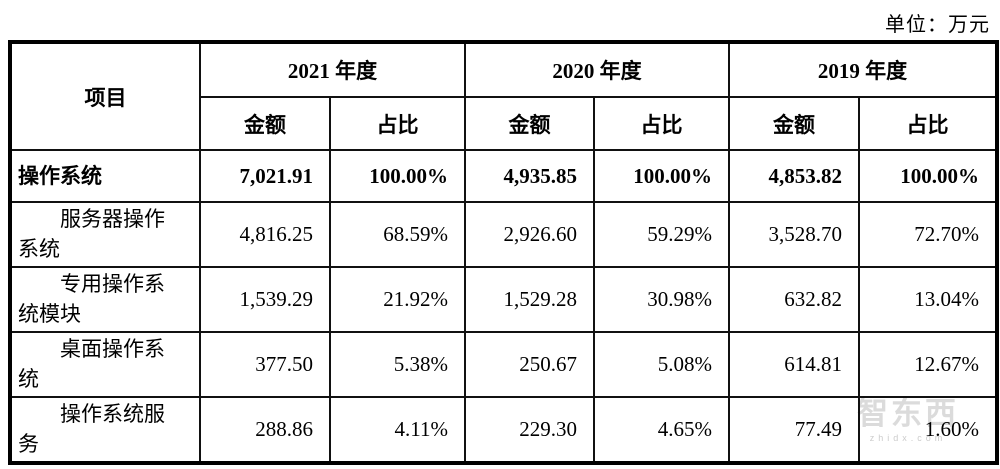  What do you see at coordinates (928, 299) in the screenshot?
I see `ratio-cell: 13.04%` at bounding box center [928, 299].